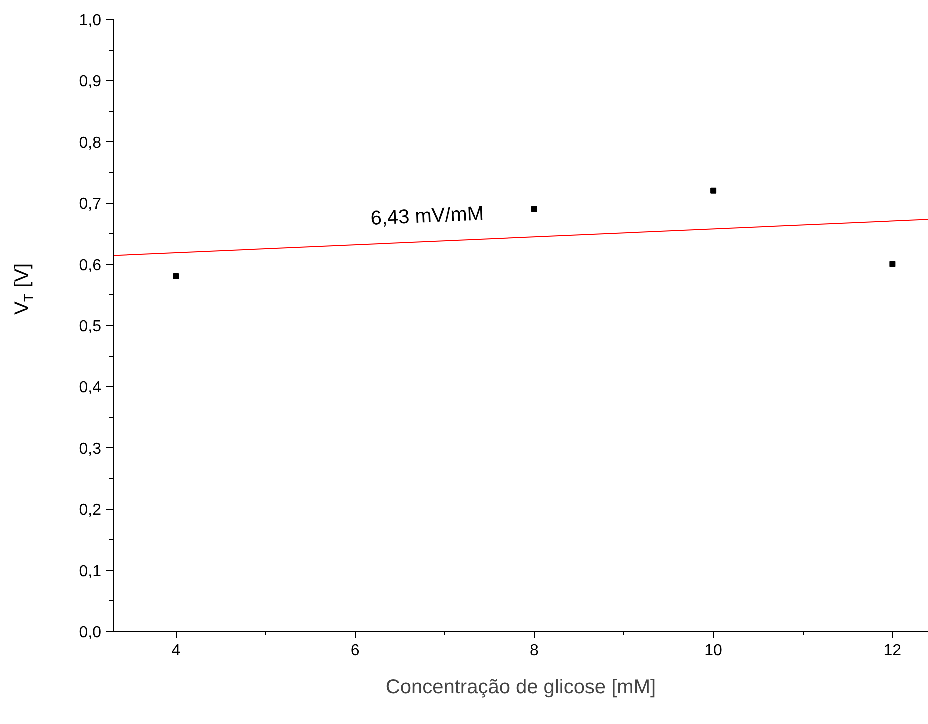 This screenshot has height=724, width=928. What do you see at coordinates (355, 651) in the screenshot?
I see `x-tick-label: 6` at bounding box center [355, 651].